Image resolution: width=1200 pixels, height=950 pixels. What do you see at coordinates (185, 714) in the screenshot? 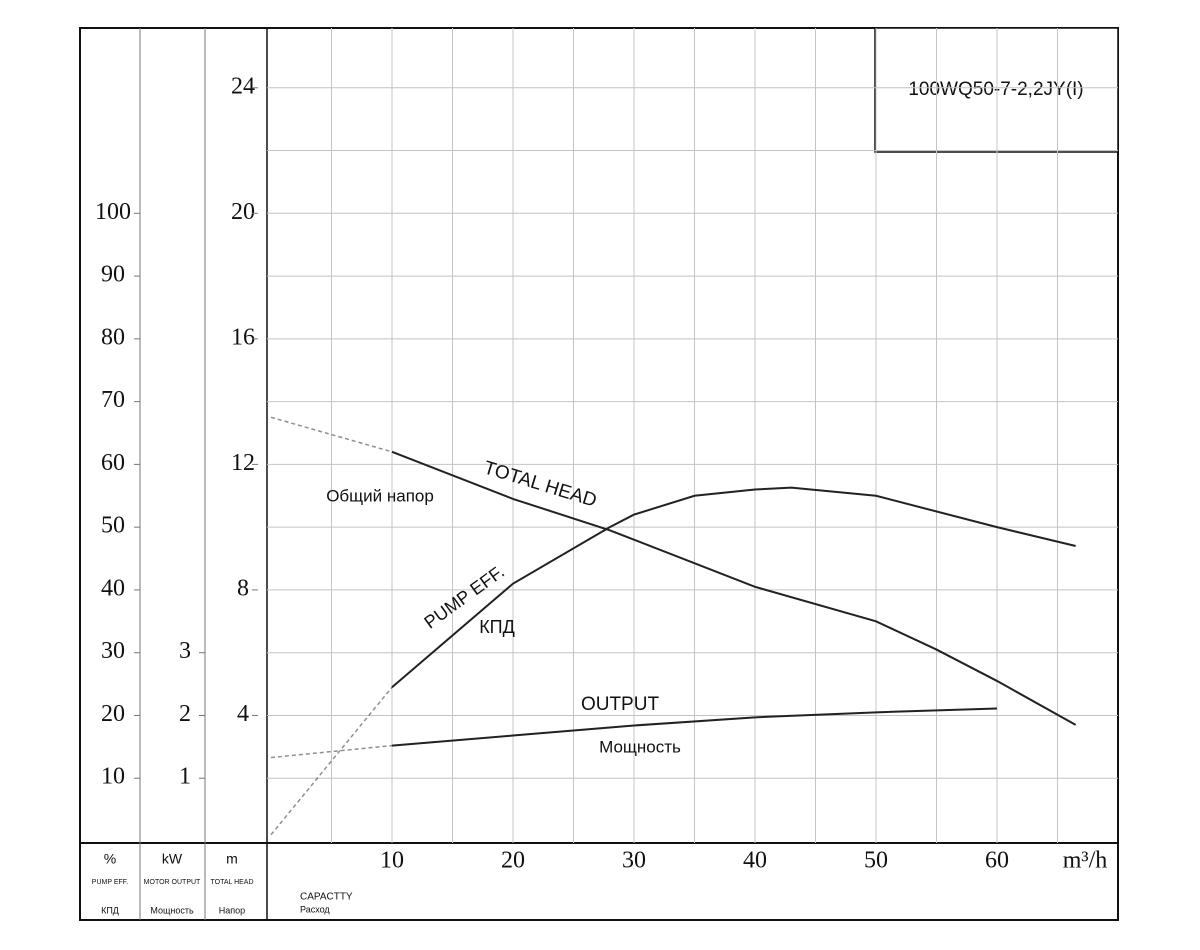
I see `y-tick-label: 2` at bounding box center [185, 714].